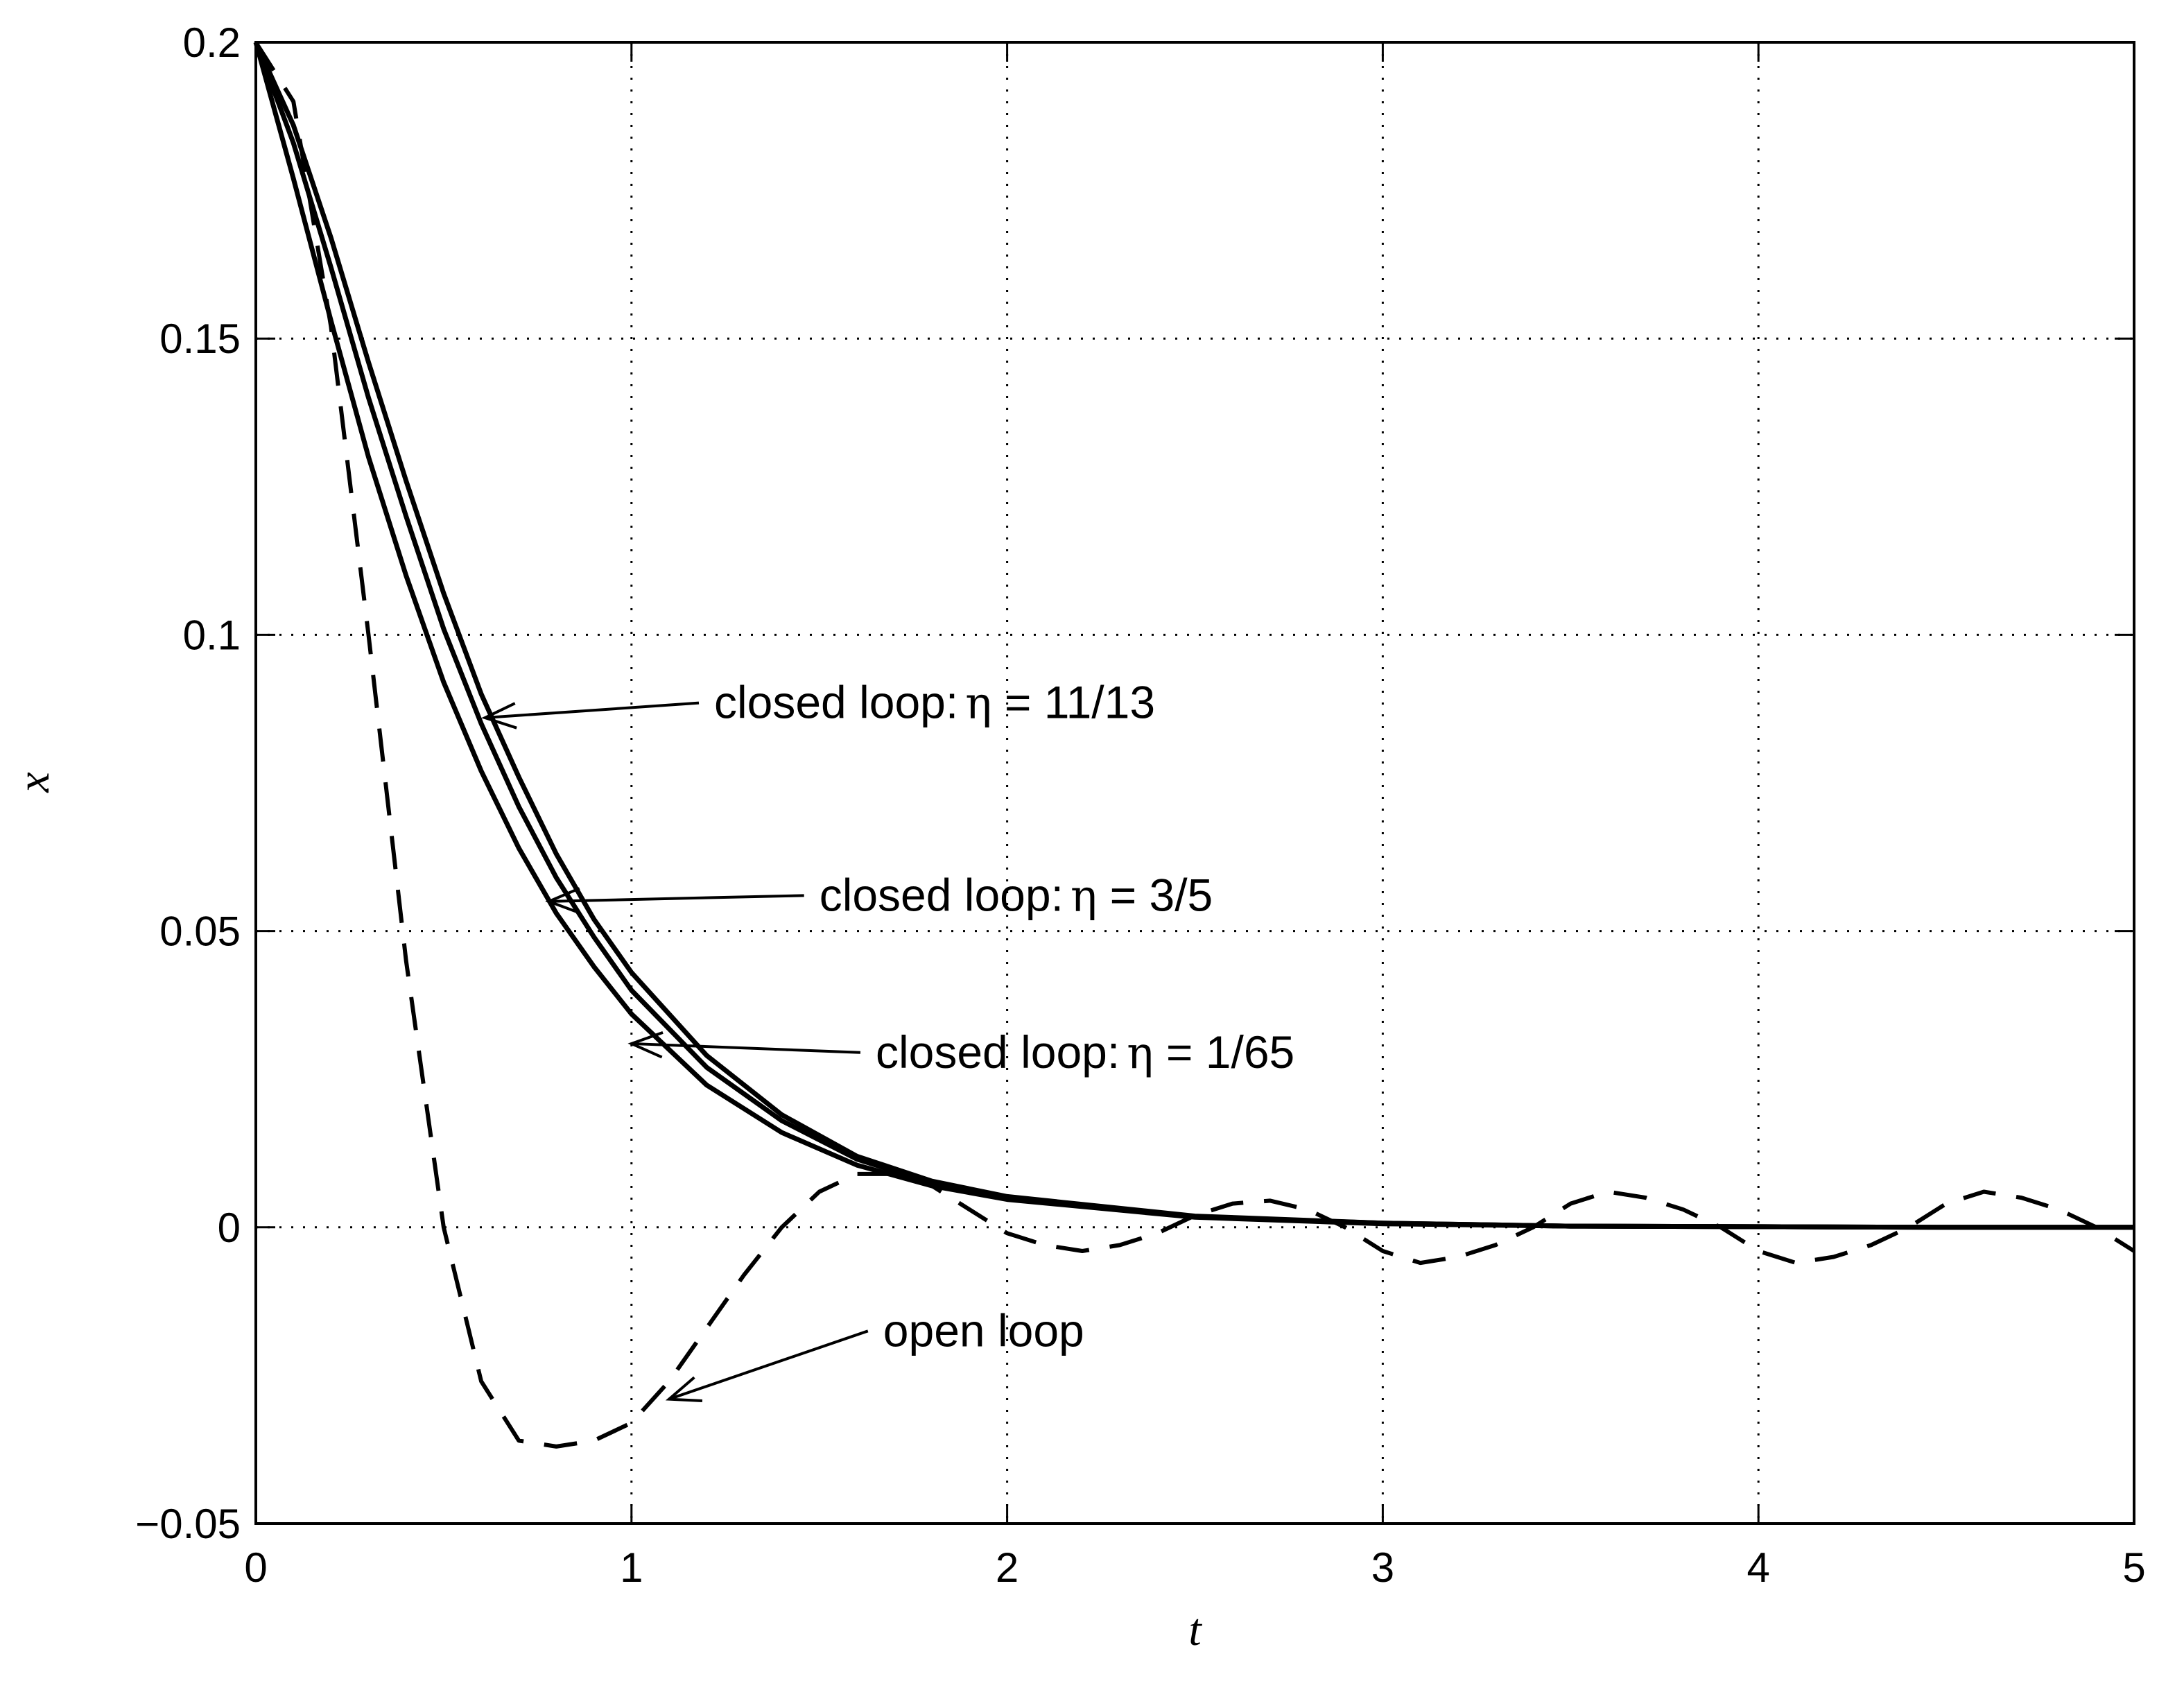  What do you see at coordinates (2133, 1567) in the screenshot?
I see `x-tick-label: 5` at bounding box center [2133, 1567].